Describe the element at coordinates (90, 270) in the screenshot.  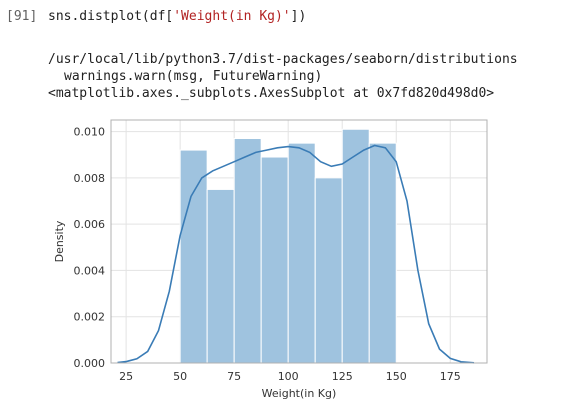
I see `y-tick-label: 0.004` at that location.